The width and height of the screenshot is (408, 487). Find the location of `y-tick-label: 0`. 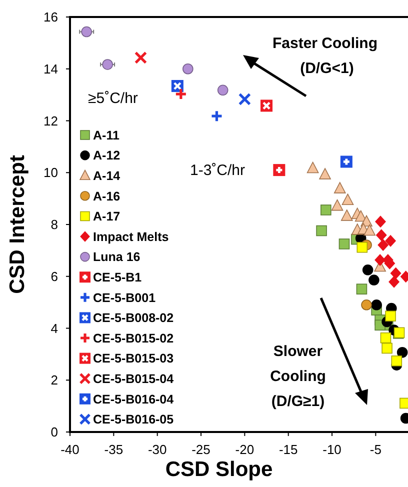

y-tick-label: 0 is located at coordinates (54, 432).